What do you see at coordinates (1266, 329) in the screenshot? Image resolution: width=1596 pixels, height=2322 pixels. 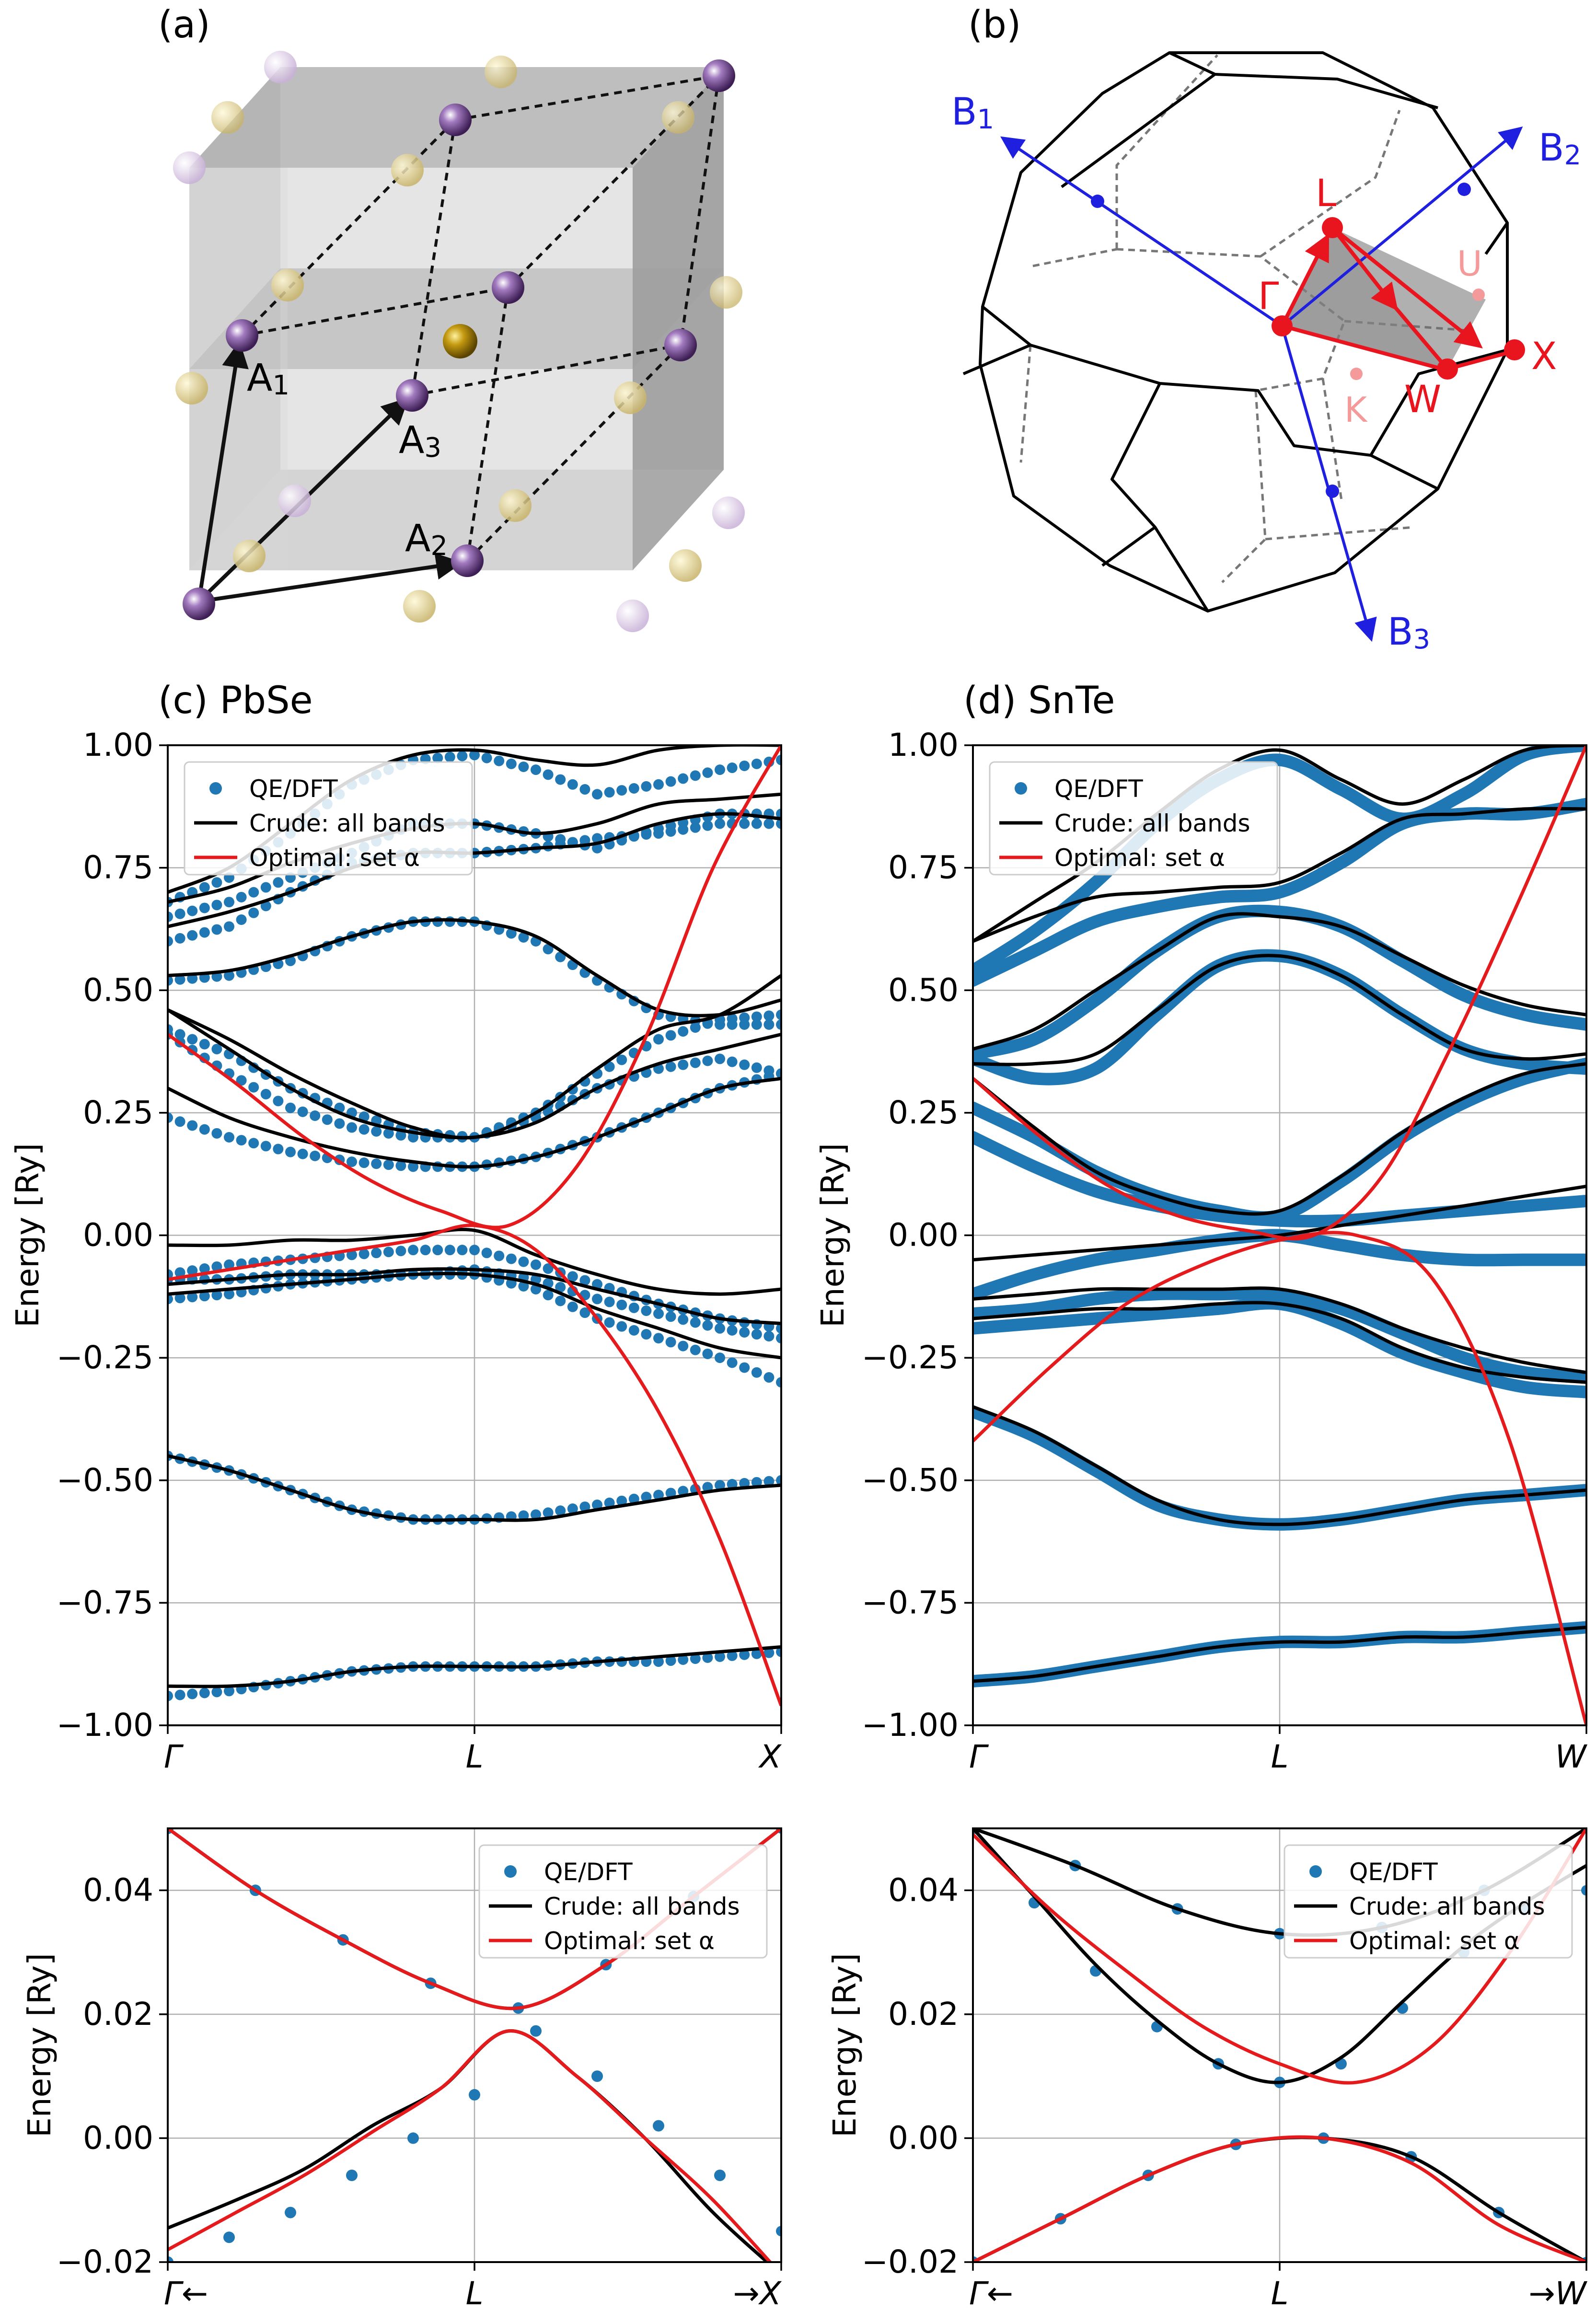 I see `panel-b: (b)` at bounding box center [1266, 329].